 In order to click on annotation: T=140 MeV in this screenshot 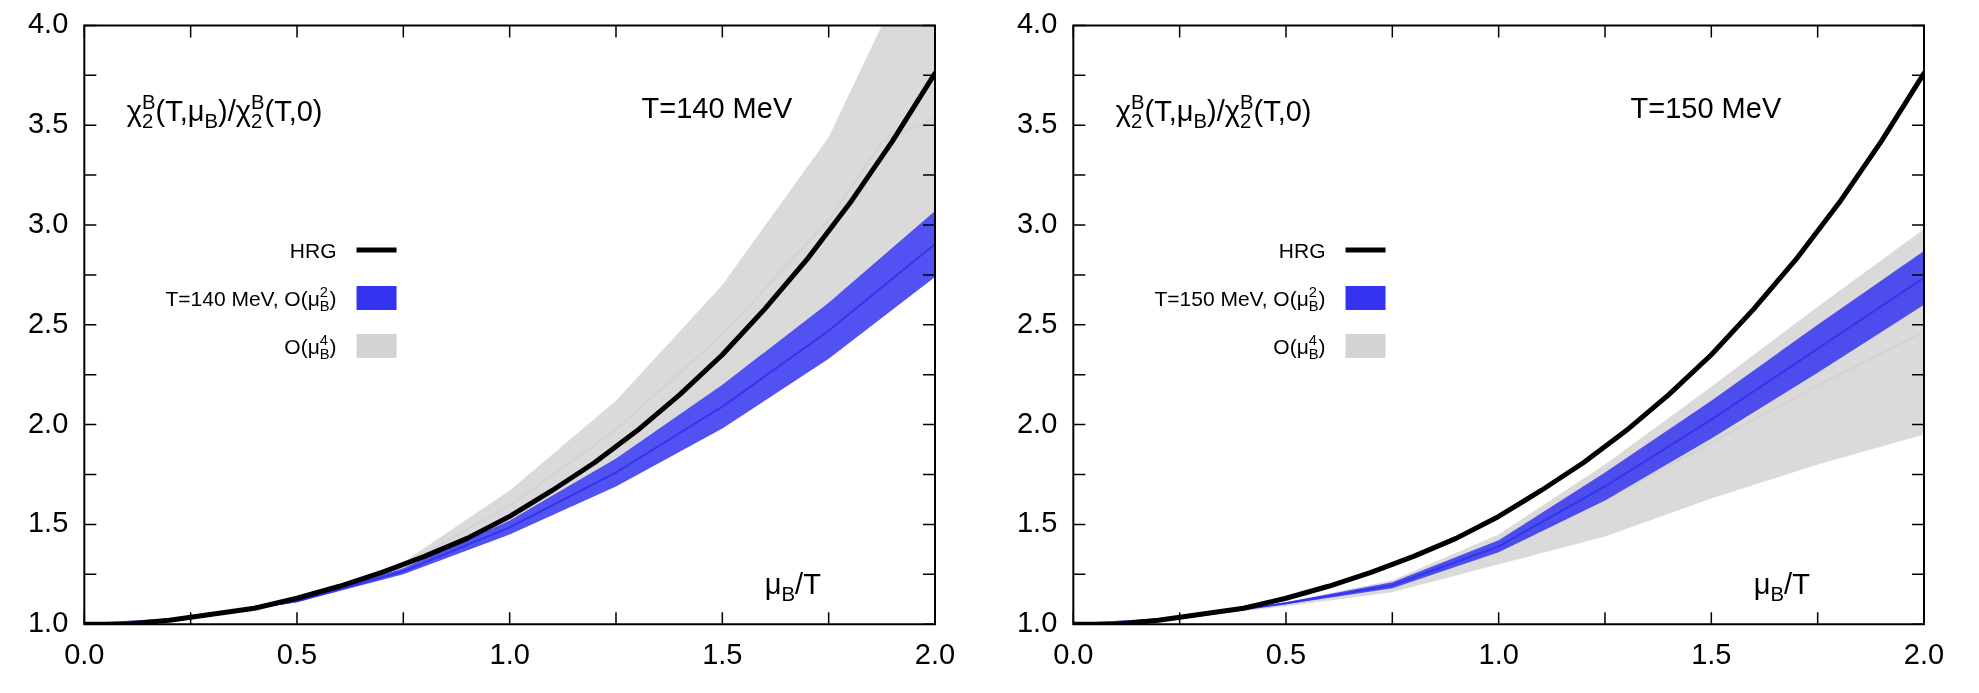, I will do `click(717, 108)`.